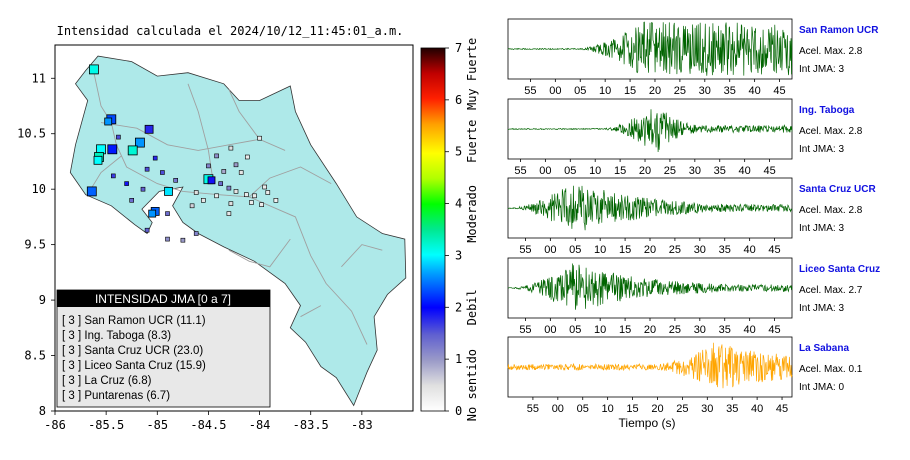 This screenshot has height=460, width=910. Describe the element at coordinates (433, 229) in the screenshot. I see `colorbar-gradient` at that location.